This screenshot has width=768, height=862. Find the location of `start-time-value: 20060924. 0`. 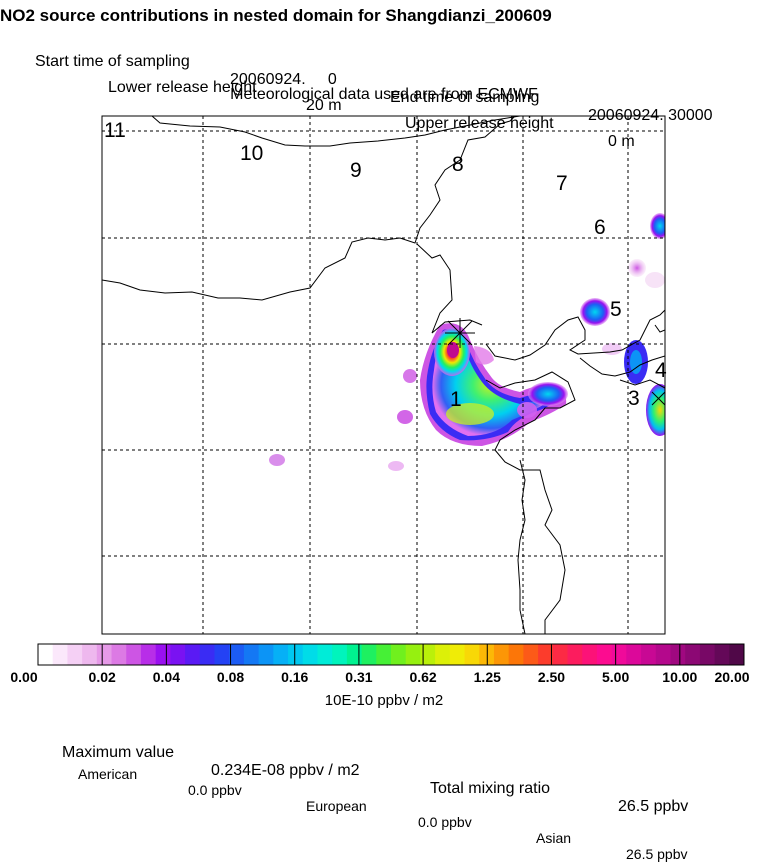

start-time-value: 20060924. 0 is located at coordinates (283, 79).